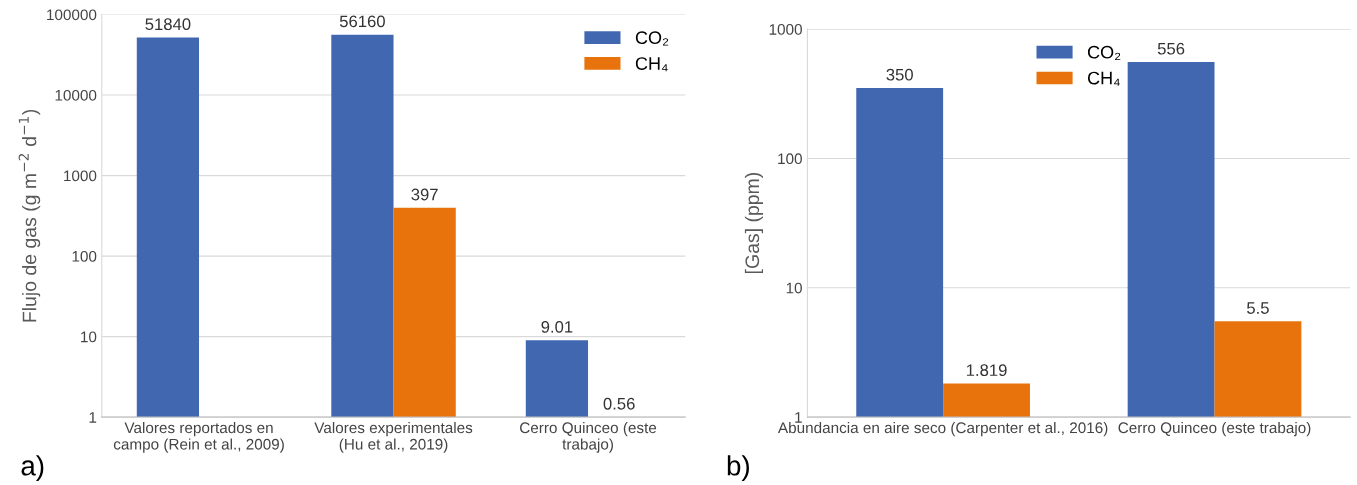 This screenshot has width=1357, height=485. Describe the element at coordinates (76, 95) in the screenshot. I see `y-tick-label: 10000` at that location.